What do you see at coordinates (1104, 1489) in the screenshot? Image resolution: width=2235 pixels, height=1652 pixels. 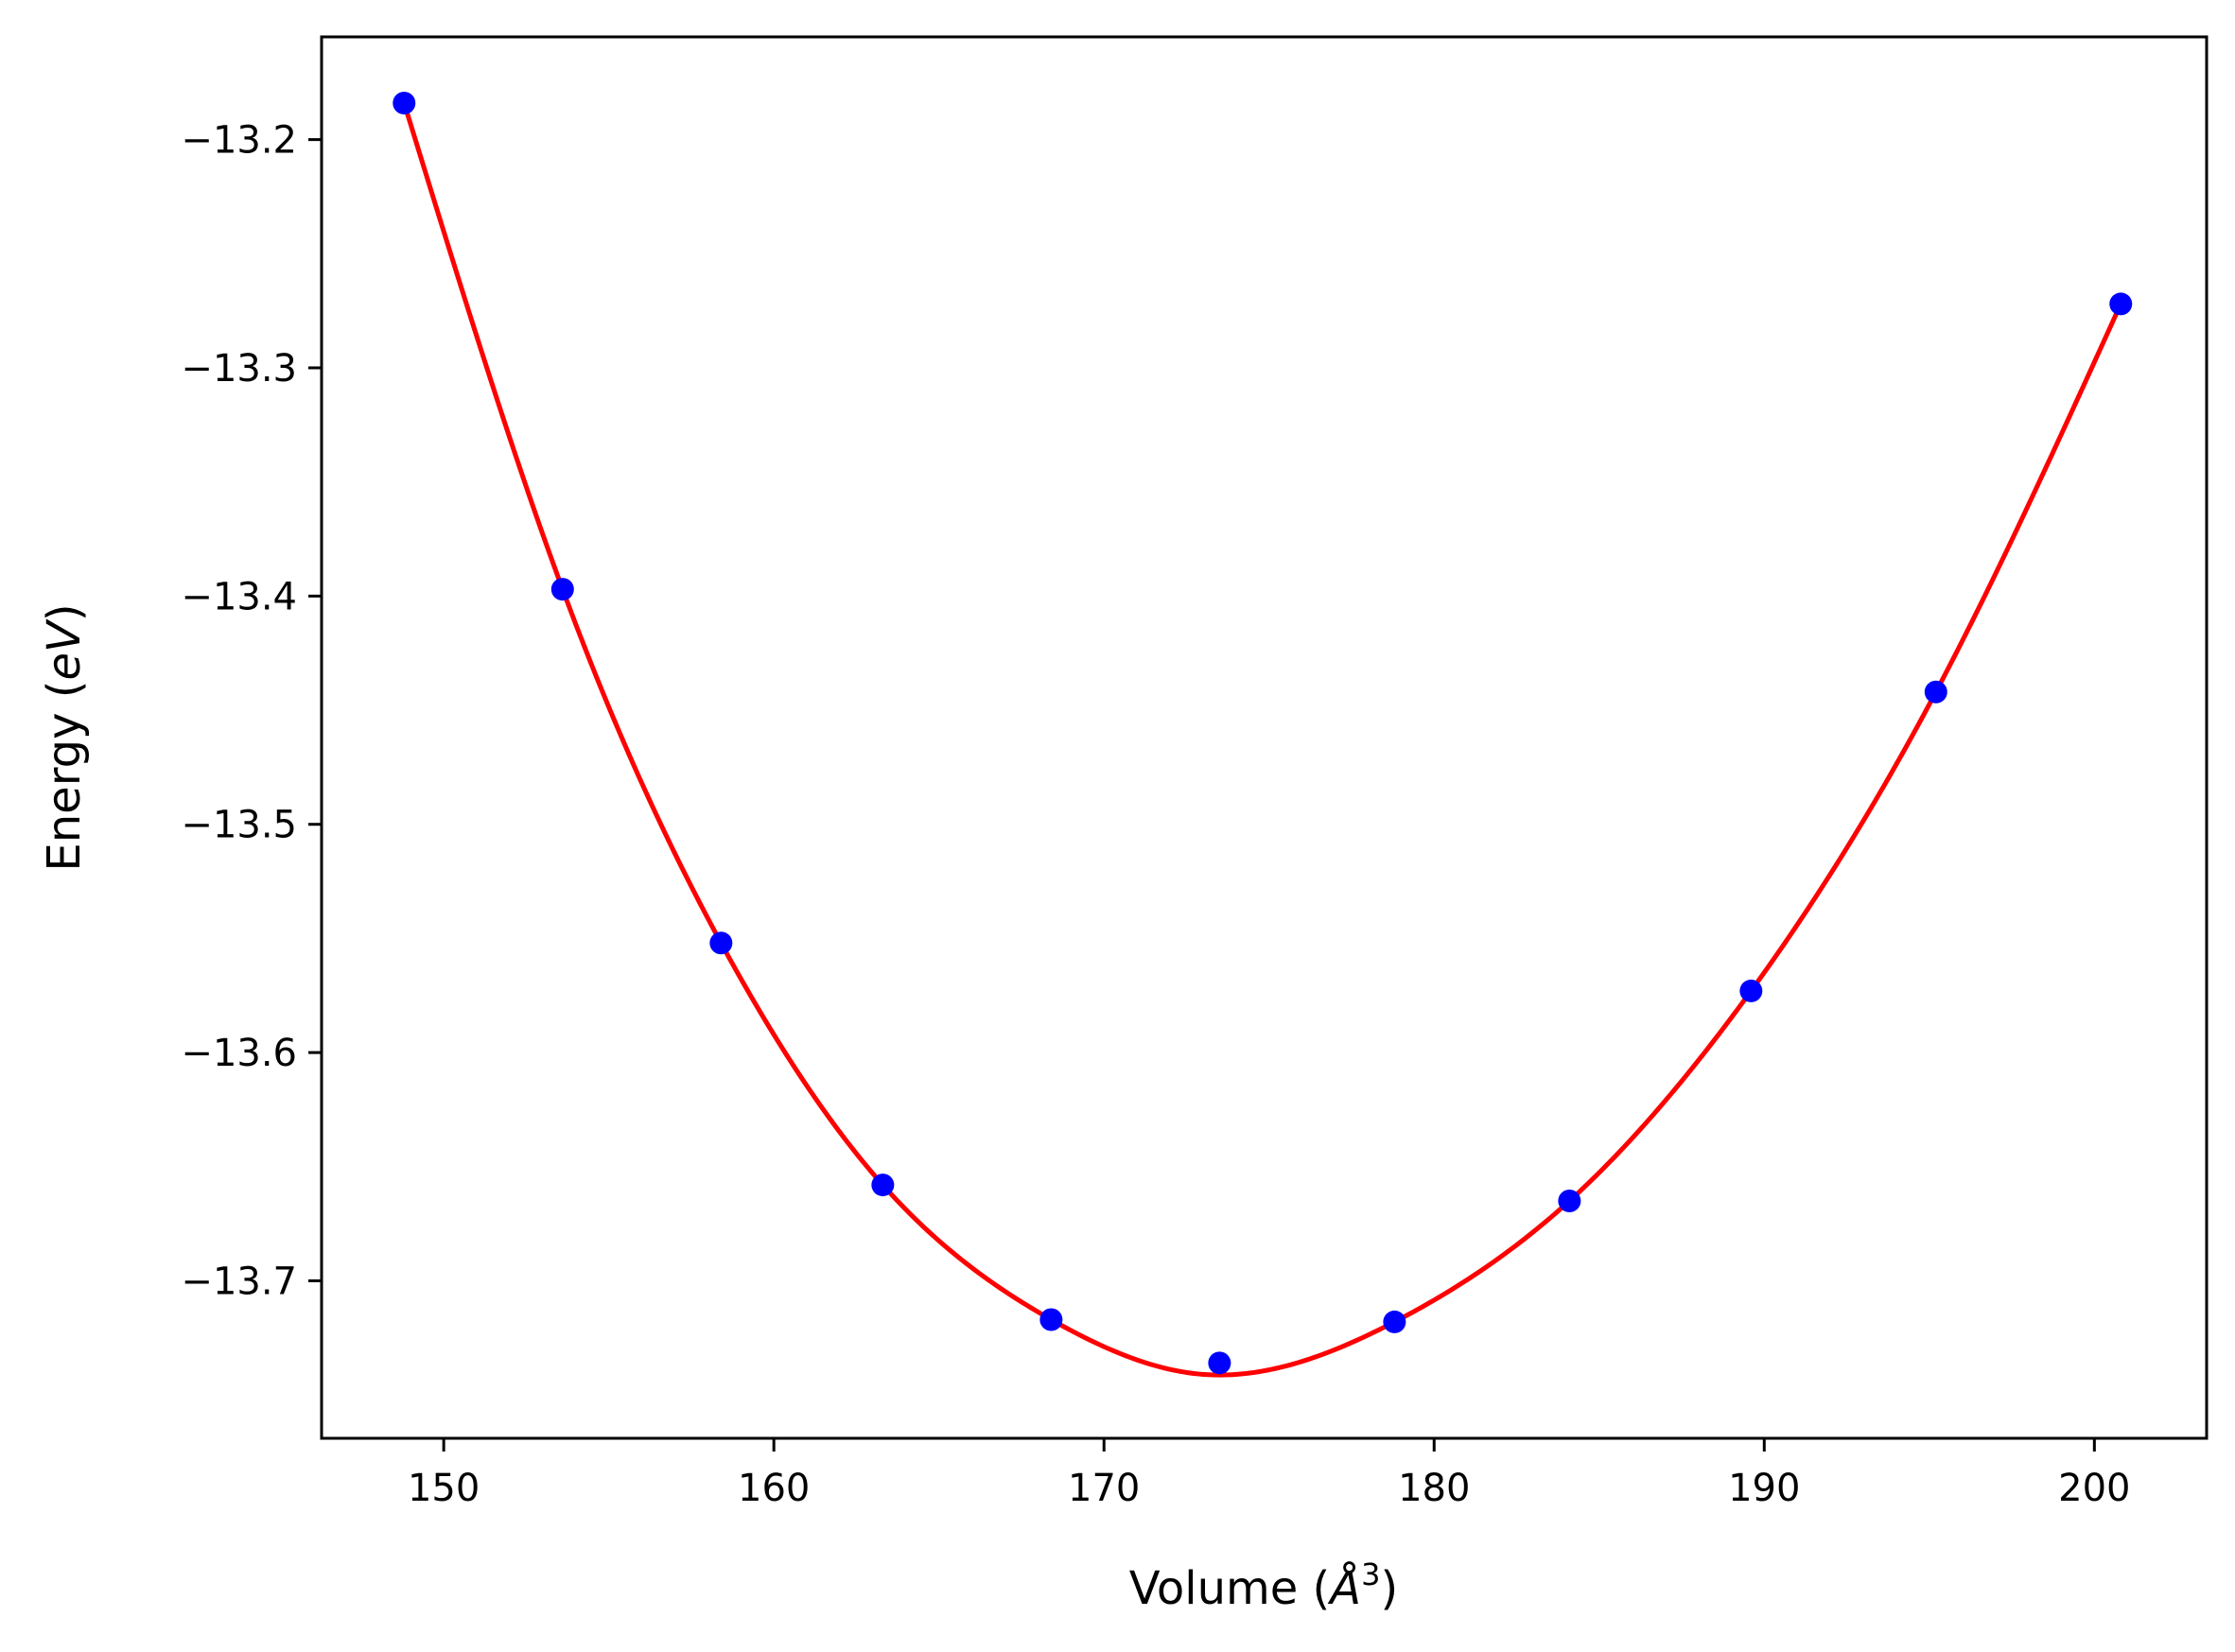 I see `x-tick-label: 170` at bounding box center [1104, 1489].